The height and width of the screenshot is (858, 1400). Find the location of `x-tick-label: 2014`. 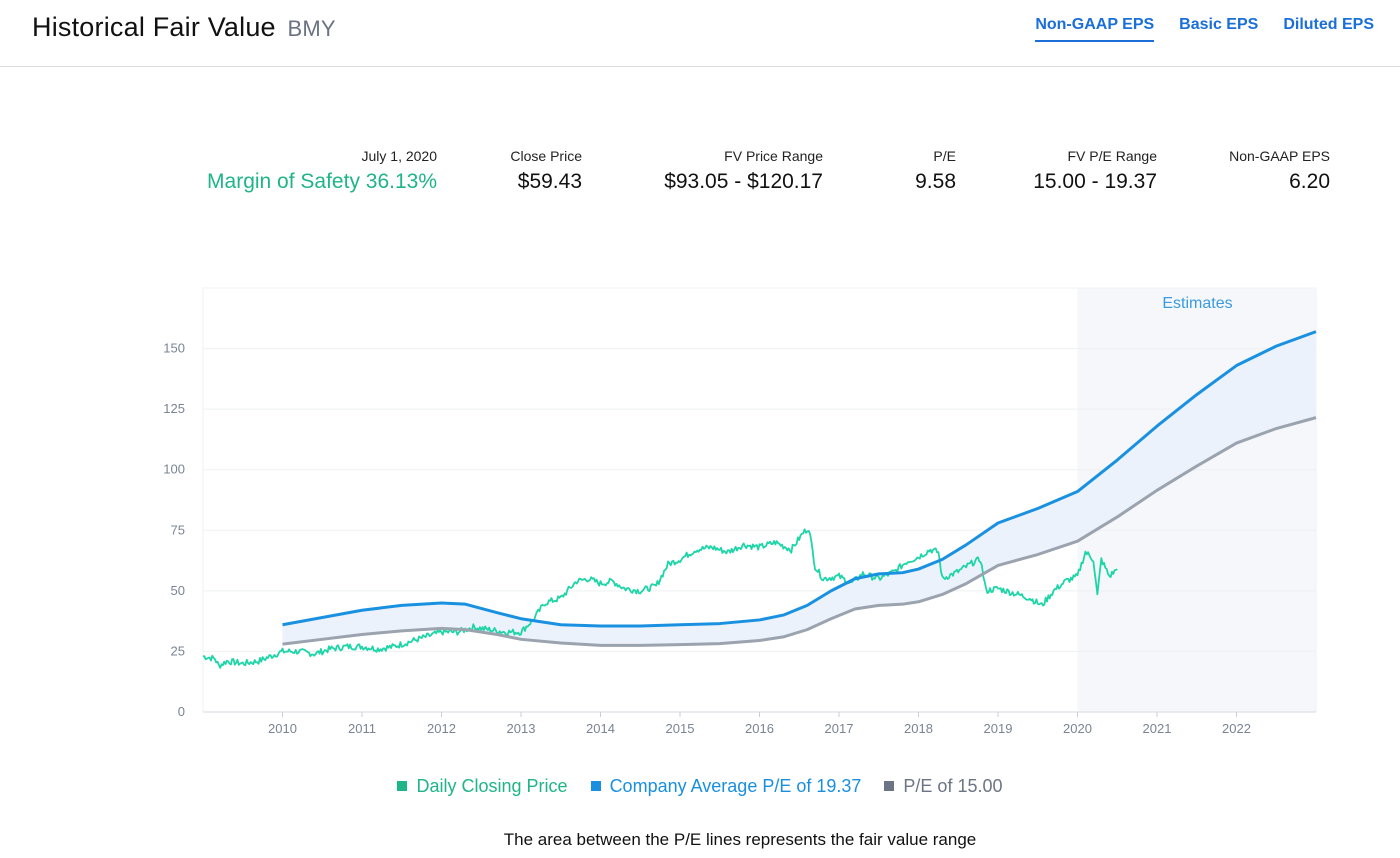

x-tick-label: 2014 is located at coordinates (600, 728).